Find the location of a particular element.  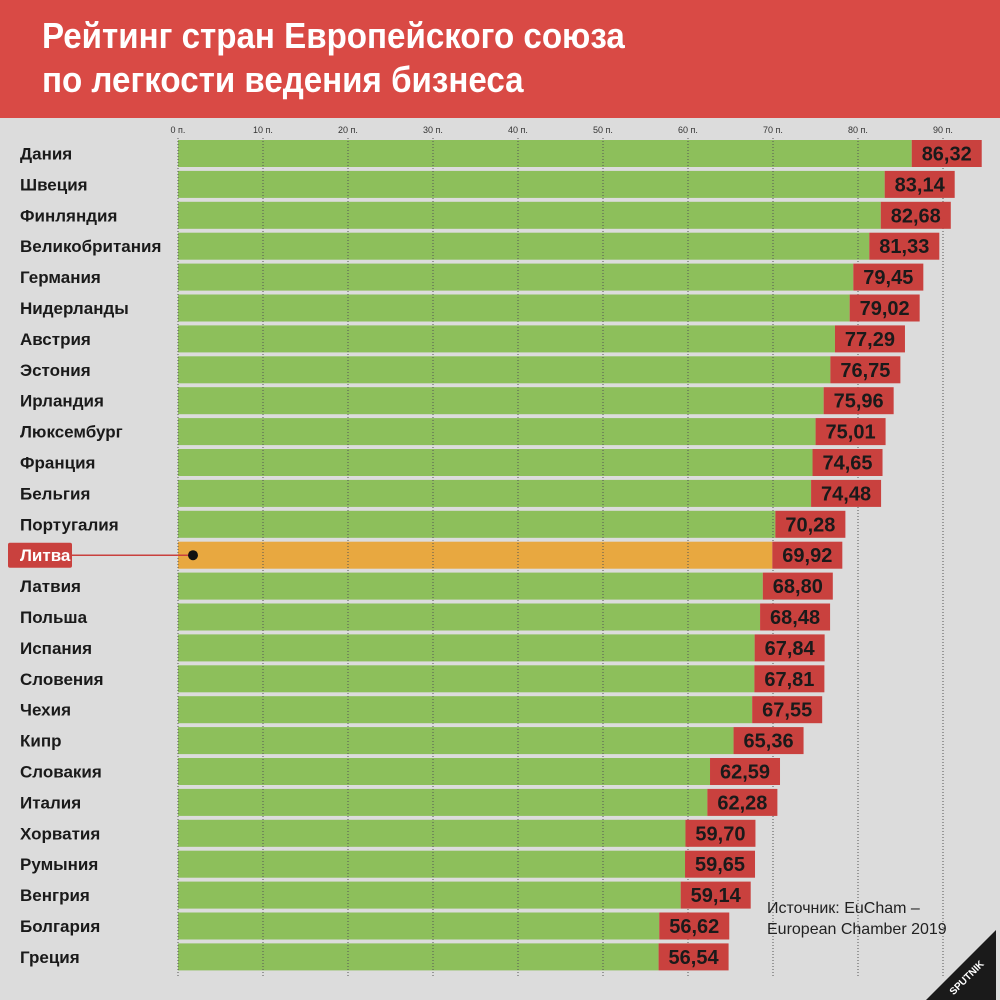

value-label: 75,96 is located at coordinates (859, 402).